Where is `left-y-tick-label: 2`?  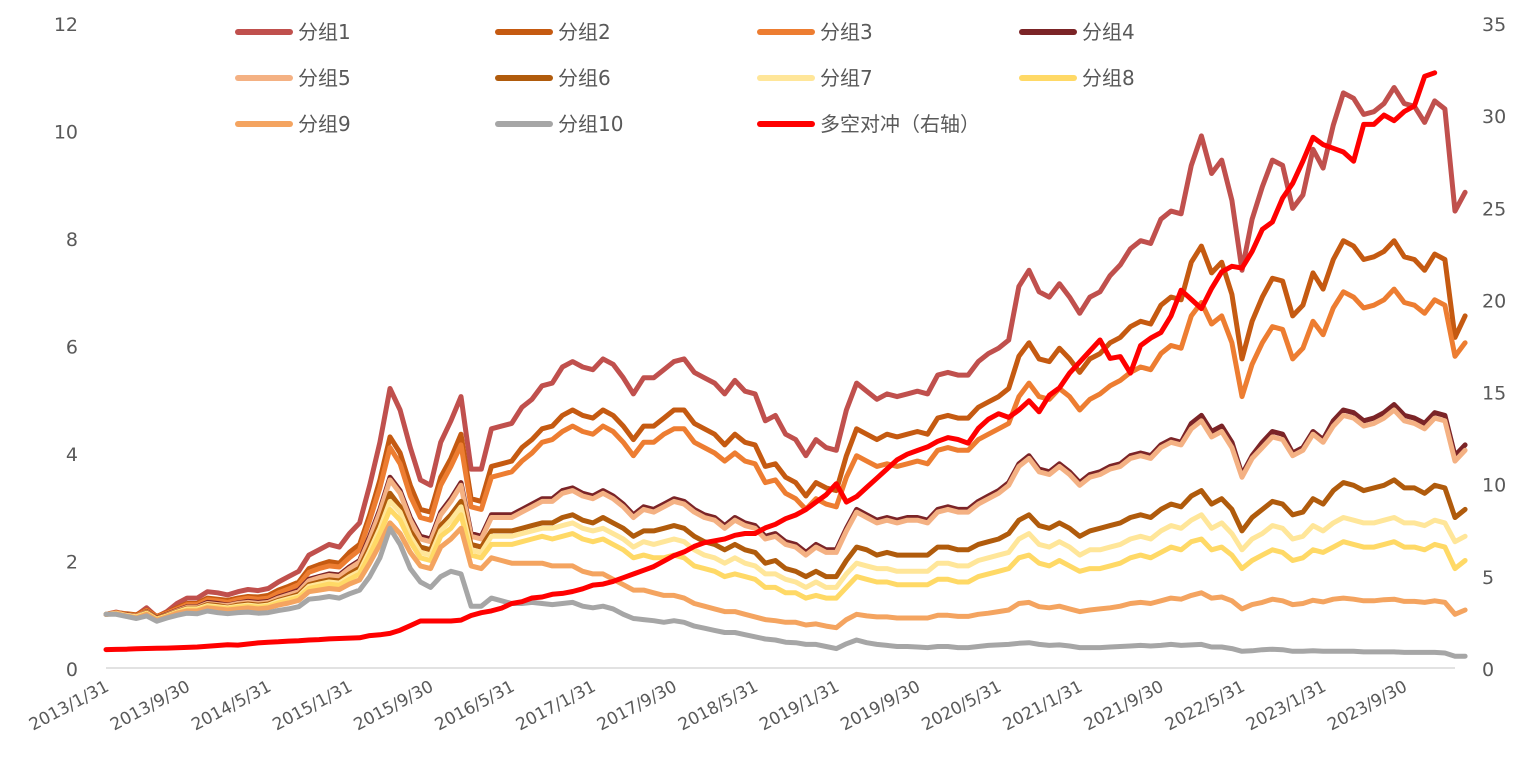 left-y-tick-label: 2 is located at coordinates (72, 563).